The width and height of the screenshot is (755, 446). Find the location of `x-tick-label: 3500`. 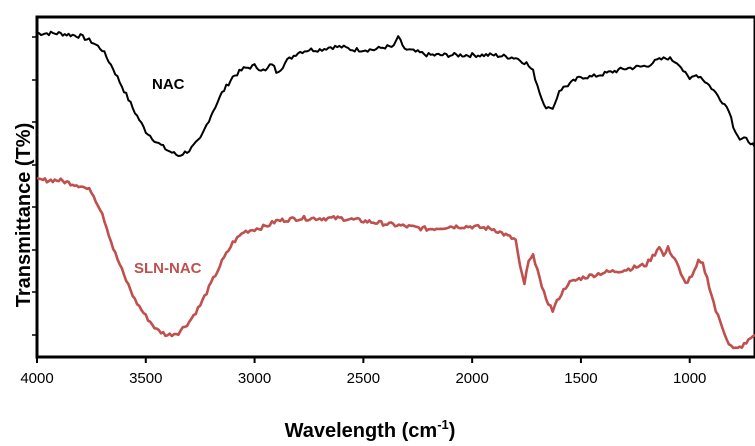

x-tick-label: 3500 is located at coordinates (145, 378).